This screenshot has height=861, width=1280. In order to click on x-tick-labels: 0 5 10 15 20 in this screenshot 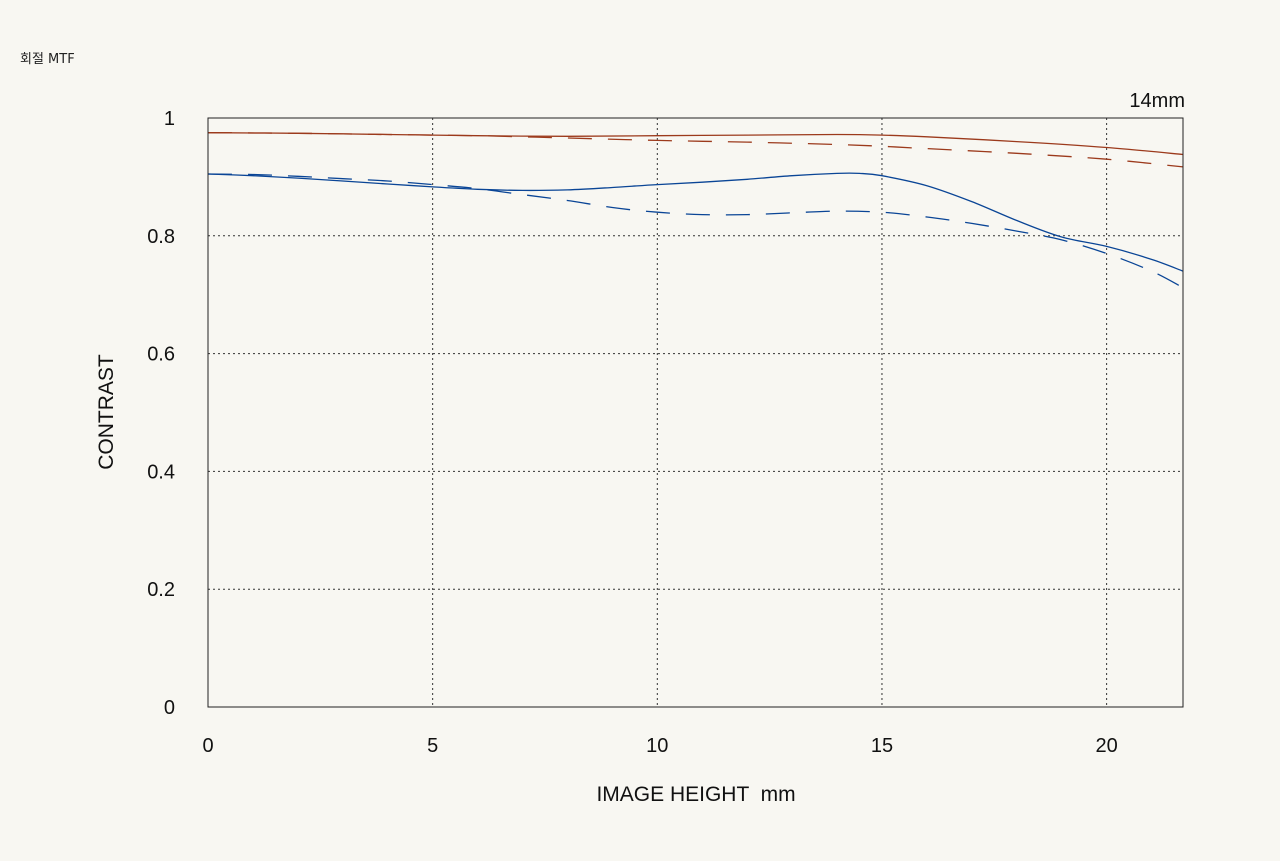, I will do `click(659, 746)`.